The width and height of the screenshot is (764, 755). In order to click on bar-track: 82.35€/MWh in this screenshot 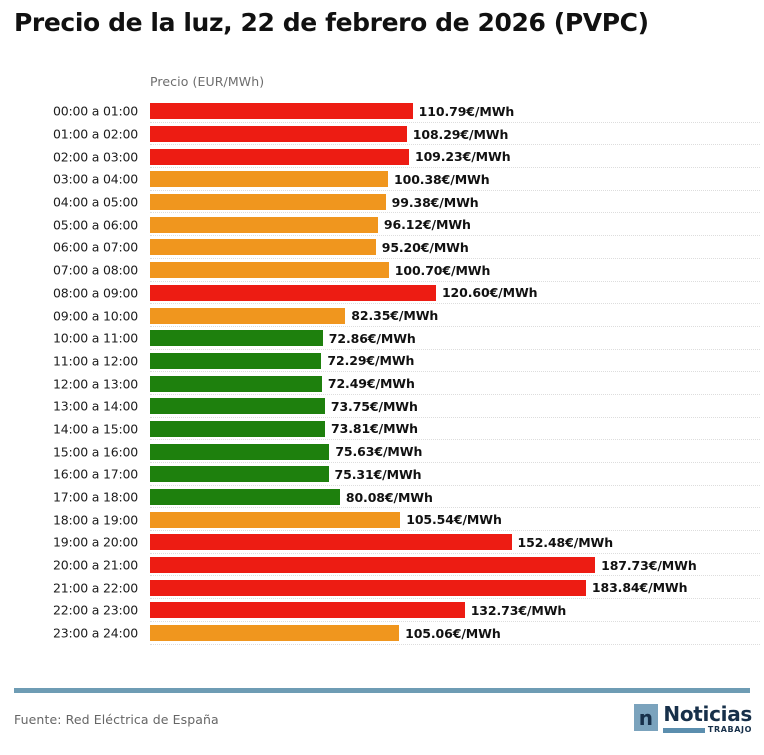, I will do `click(294, 315)`.